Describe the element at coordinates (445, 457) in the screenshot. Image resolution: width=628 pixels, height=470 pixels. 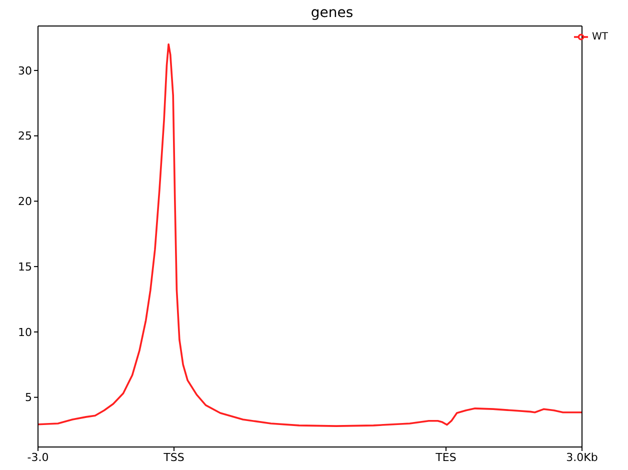
I see `x-tick-label: TES` at that location.